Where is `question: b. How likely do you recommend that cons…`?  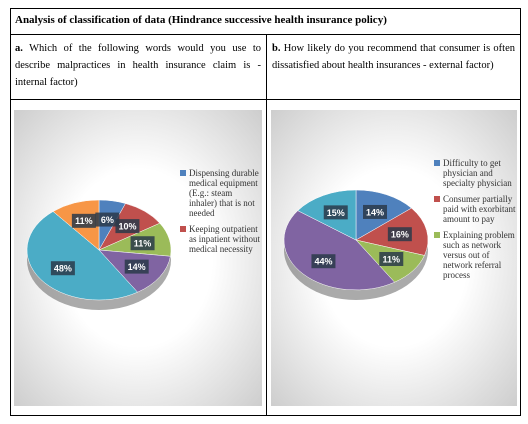 question: b. How likely do you recommend that cons… is located at coordinates (393, 57).